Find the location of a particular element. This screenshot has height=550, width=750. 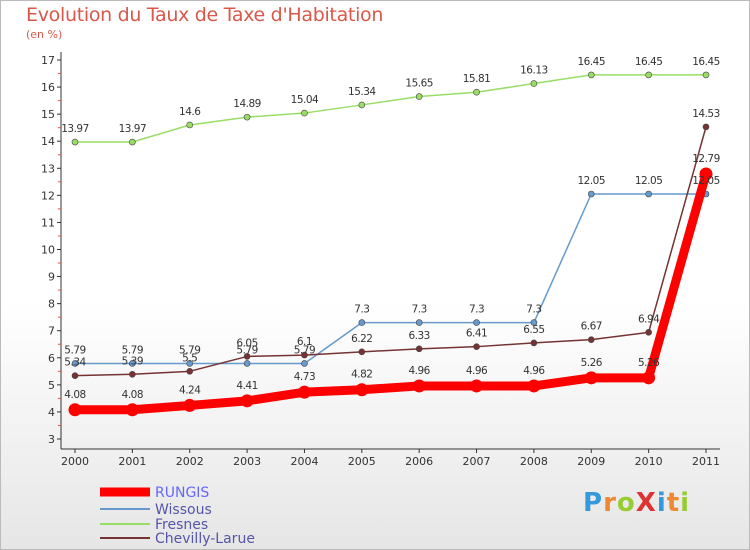

data-label: 4.82 is located at coordinates (361, 375).